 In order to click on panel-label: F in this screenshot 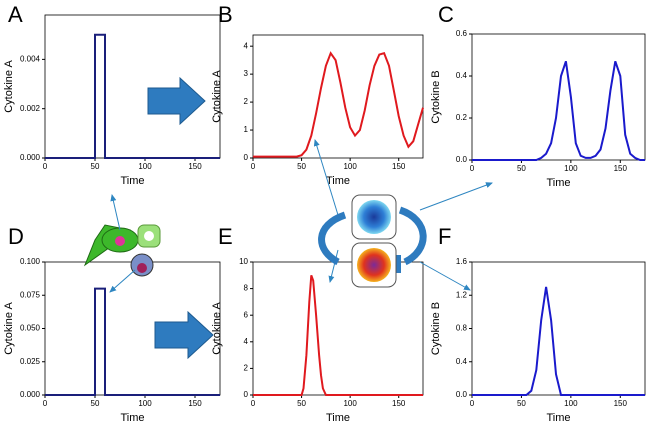, I will do `click(444, 236)`.